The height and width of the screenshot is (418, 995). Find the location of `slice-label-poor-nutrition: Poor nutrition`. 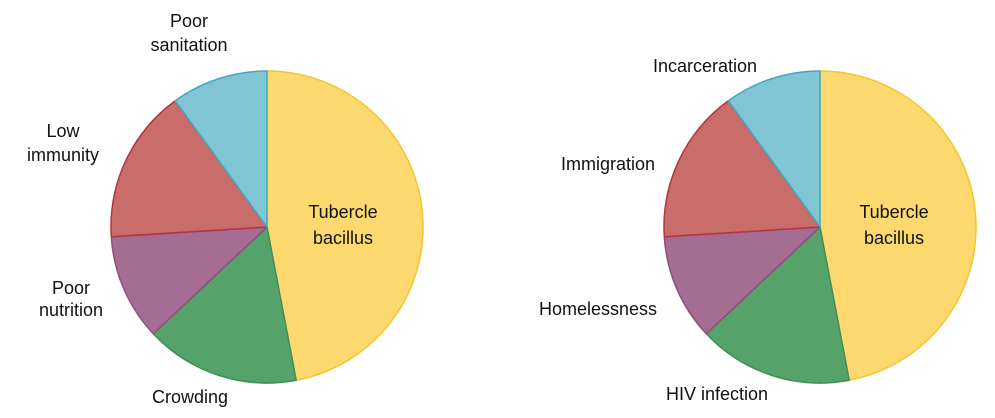

slice-label-poor-nutrition: Poor nutrition is located at coordinates (71, 299).